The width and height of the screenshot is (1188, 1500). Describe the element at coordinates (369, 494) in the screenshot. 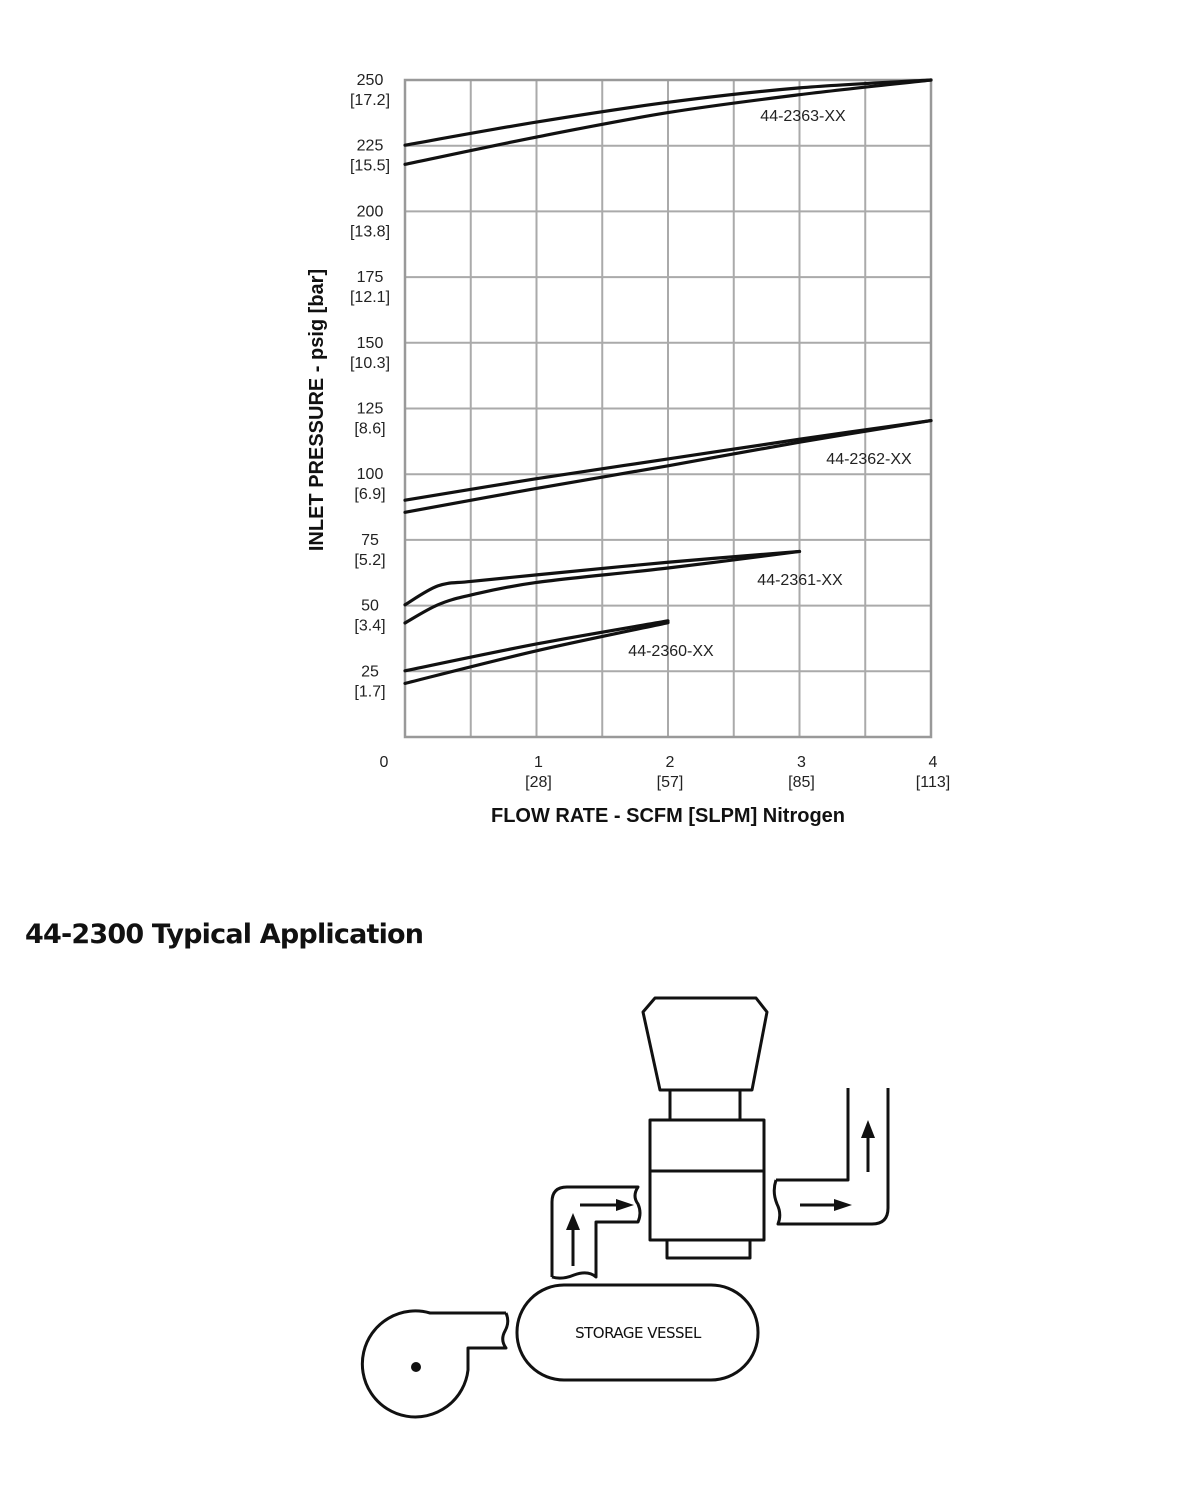

I see `y-tick-sublabel: [6.9]` at that location.